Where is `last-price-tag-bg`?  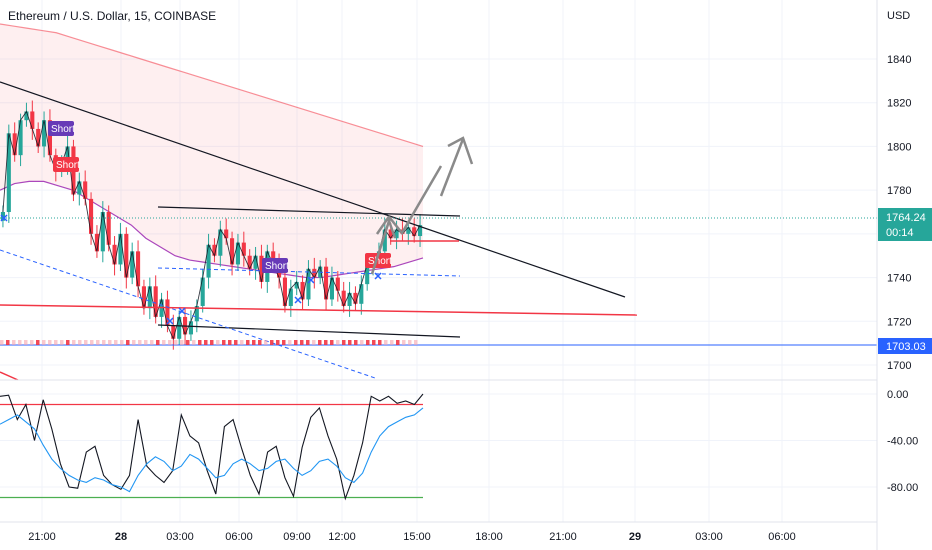 last-price-tag-bg is located at coordinates (905, 224).